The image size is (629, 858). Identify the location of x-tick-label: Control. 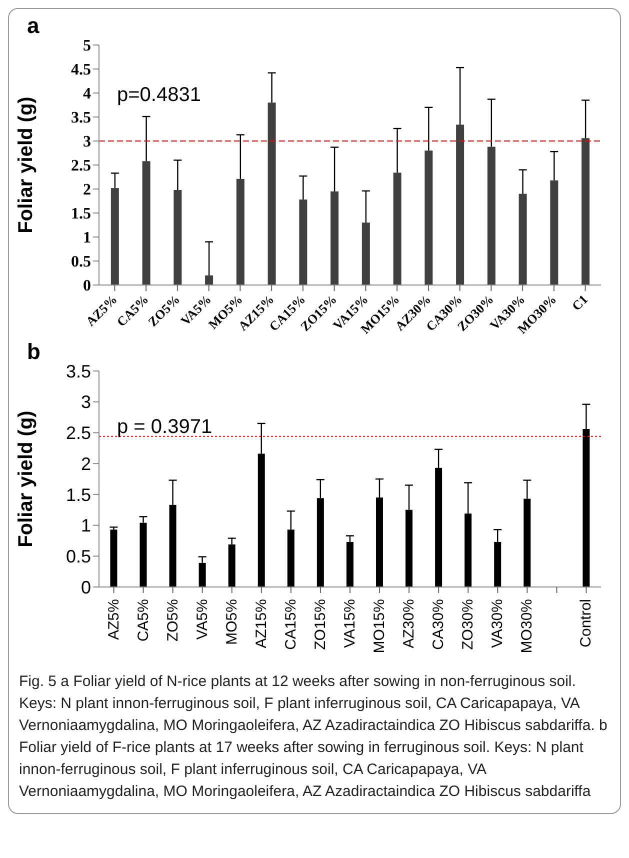
(586, 623).